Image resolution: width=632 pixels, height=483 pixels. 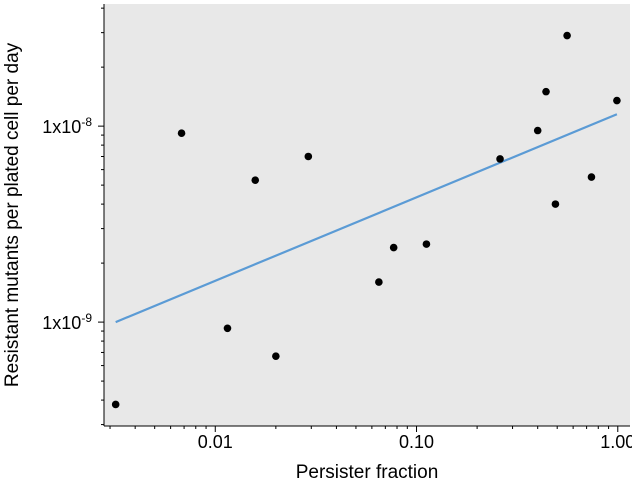 I want to click on y-tick-label: 1x10⁻⁹, so click(x=67, y=322).